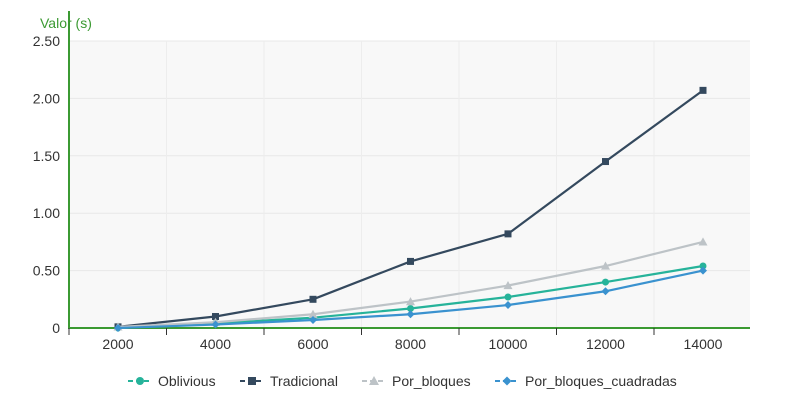 The image size is (785, 410). What do you see at coordinates (46, 41) in the screenshot?
I see `y-tick-label: 2.50` at bounding box center [46, 41].